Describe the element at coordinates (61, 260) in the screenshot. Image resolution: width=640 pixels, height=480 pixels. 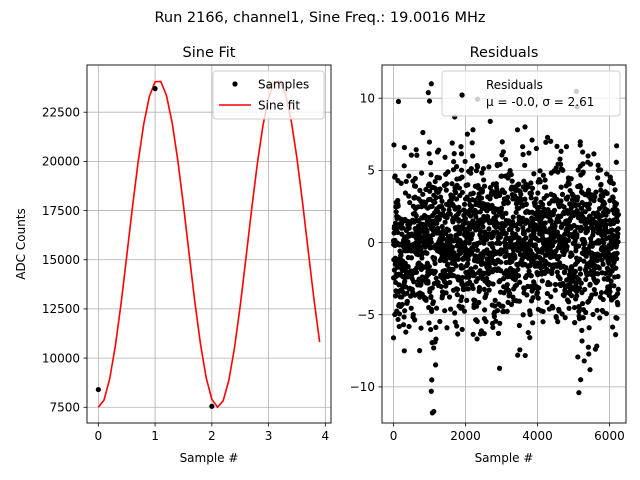
I see `sine-fit-y-tick-label: 15000` at that location.